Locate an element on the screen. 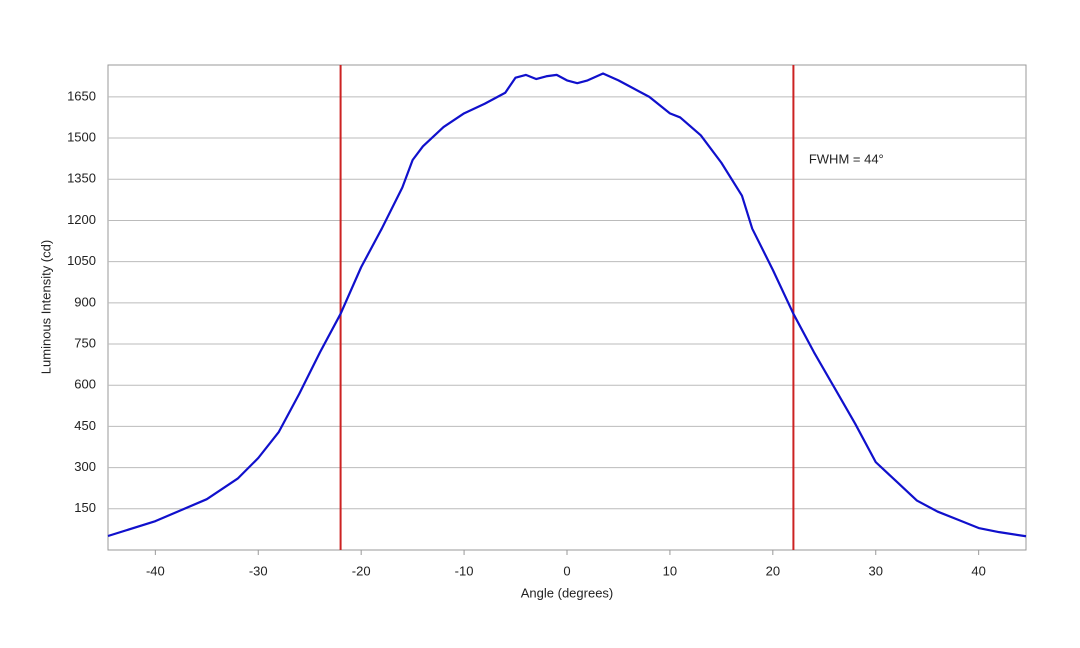 The height and width of the screenshot is (648, 1080). y-tick-label: 750 is located at coordinates (85, 342).